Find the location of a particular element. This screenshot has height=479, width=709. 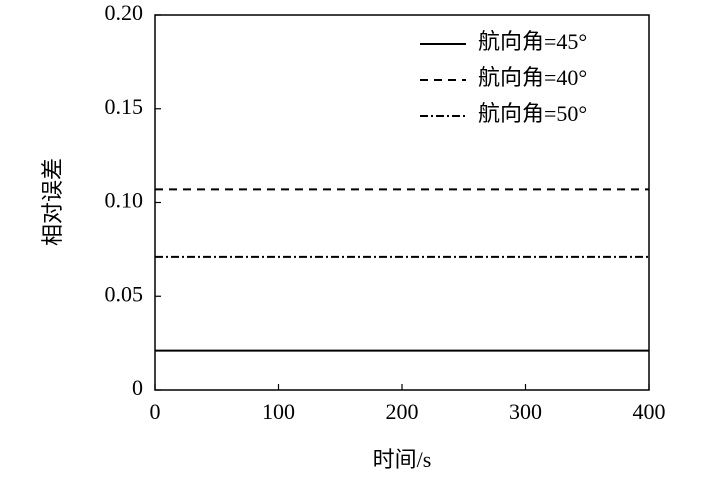

x-tick-label: 200 is located at coordinates (402, 411).